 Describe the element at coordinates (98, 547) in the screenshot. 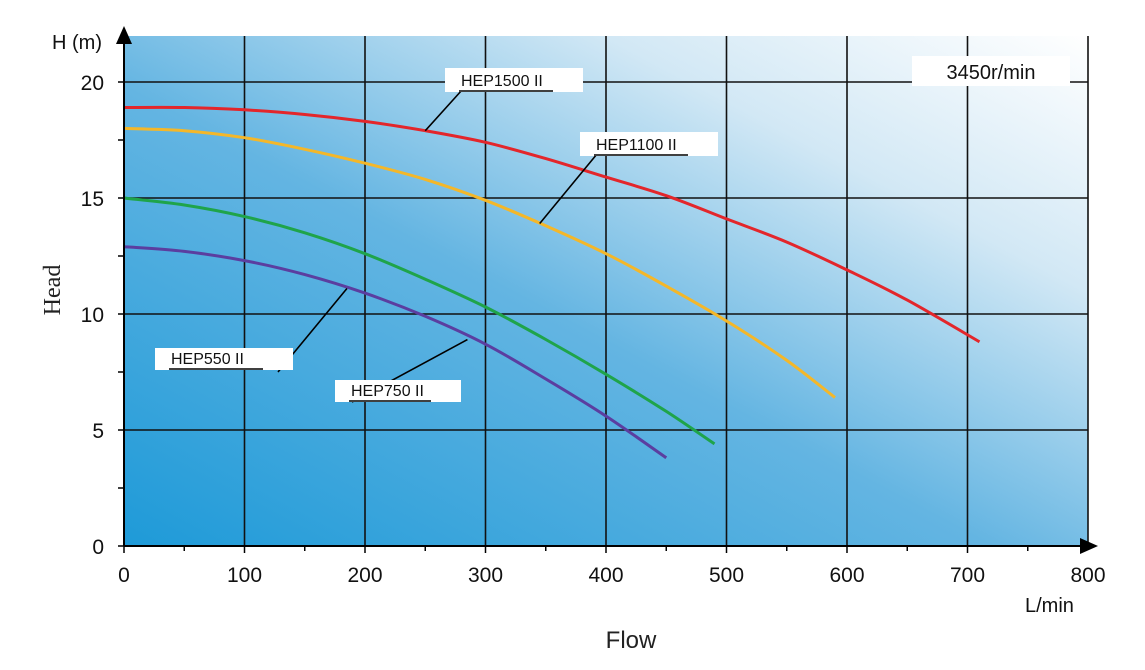

I see `y-tick-label: 0` at that location.